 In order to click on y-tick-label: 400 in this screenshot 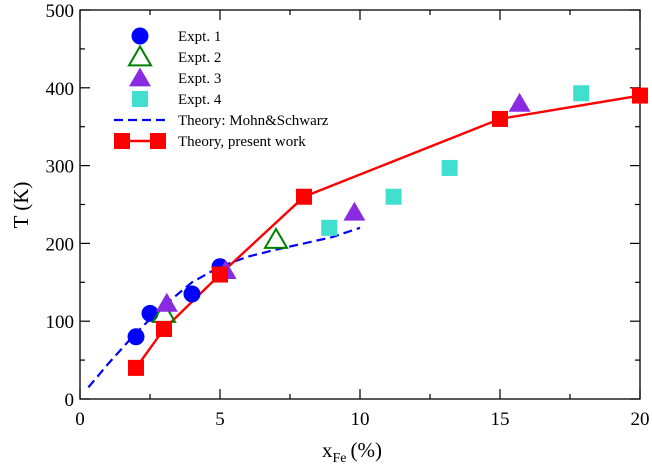, I will do `click(60, 89)`.